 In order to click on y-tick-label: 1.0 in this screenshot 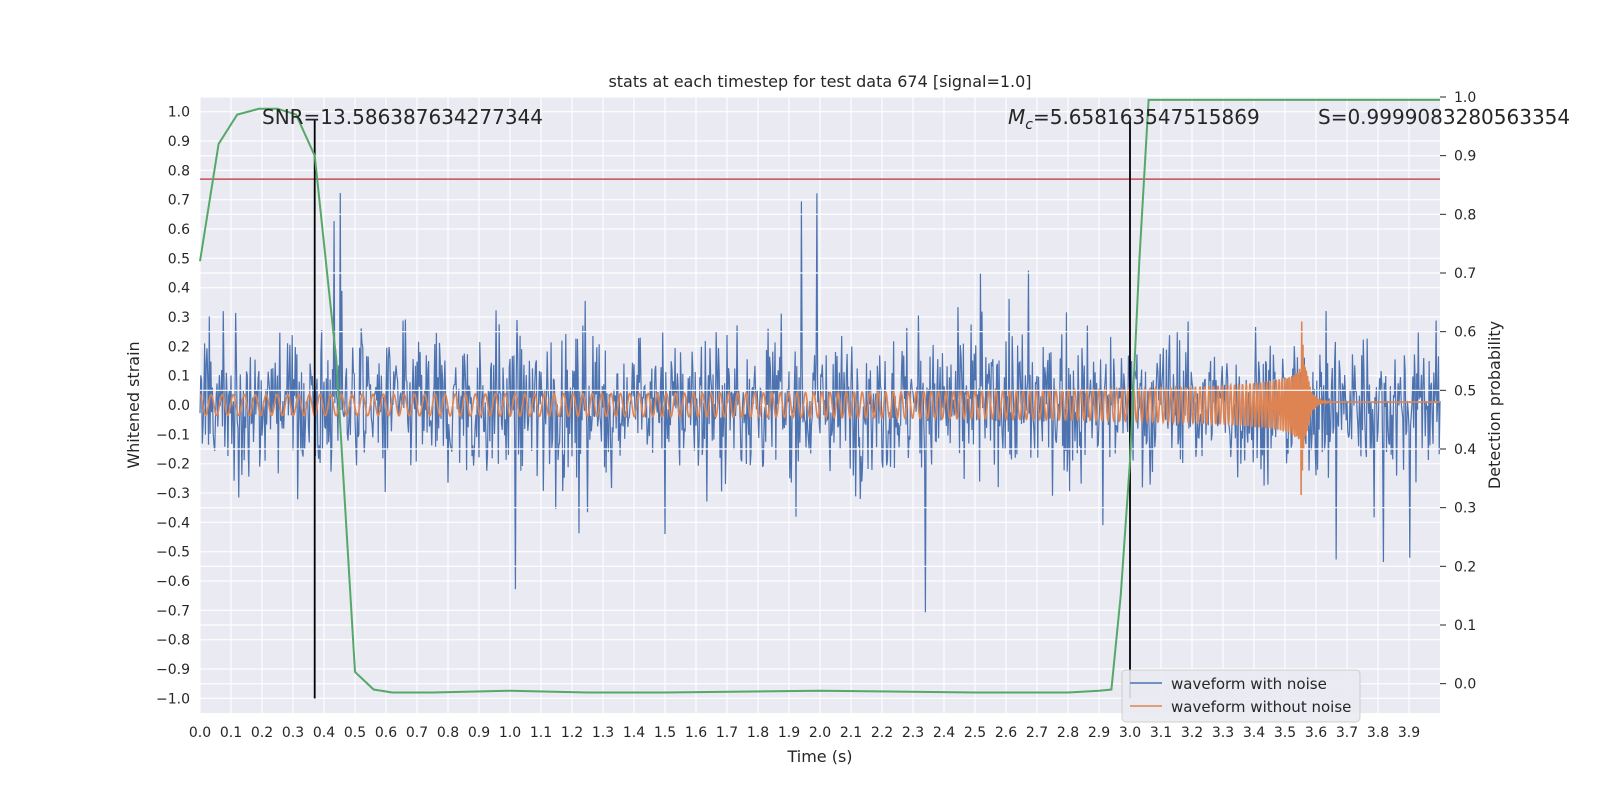, I will do `click(179, 113)`.